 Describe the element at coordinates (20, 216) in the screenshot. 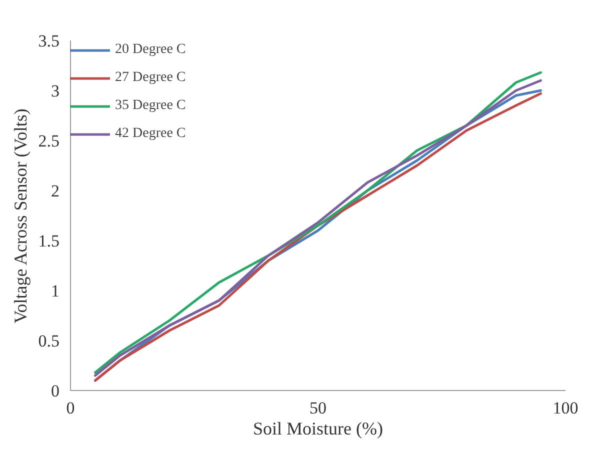

I see `y-axis-title: Voltage Across Sensor (Volts)` at that location.